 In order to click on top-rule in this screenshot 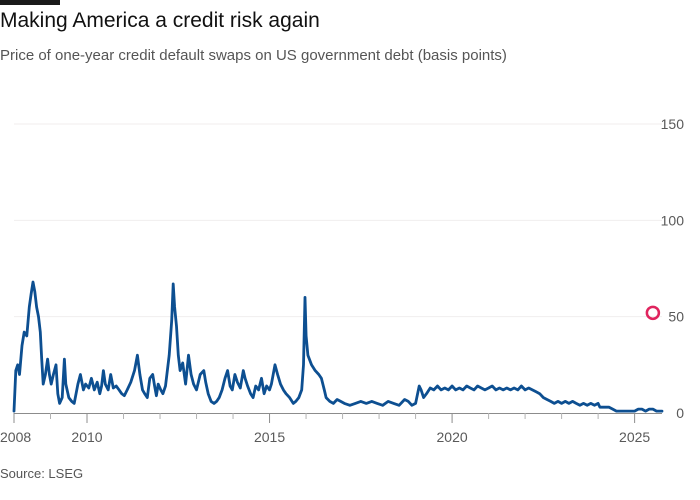, I will do `click(30, 2)`.